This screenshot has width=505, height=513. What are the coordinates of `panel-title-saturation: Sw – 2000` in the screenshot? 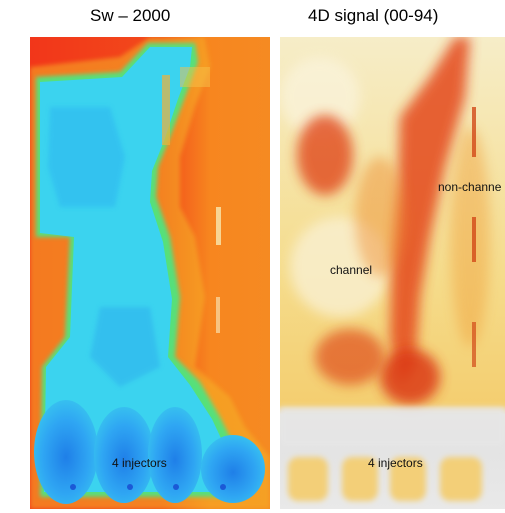 It's located at (130, 15).